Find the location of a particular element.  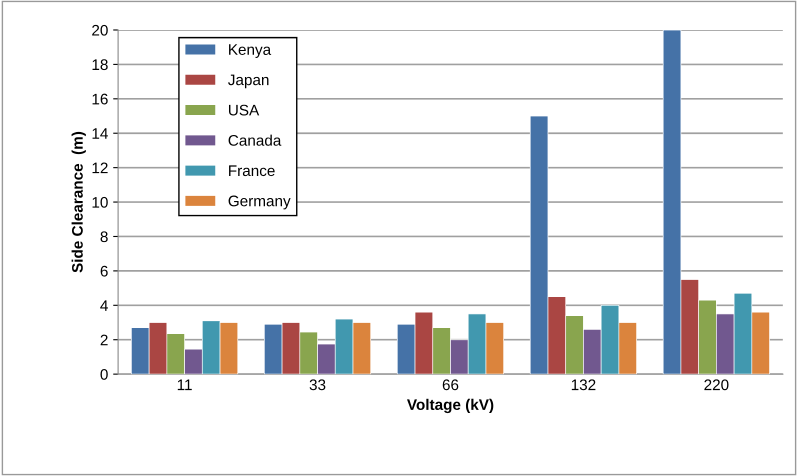

x-tick-label: 132 is located at coordinates (584, 384).